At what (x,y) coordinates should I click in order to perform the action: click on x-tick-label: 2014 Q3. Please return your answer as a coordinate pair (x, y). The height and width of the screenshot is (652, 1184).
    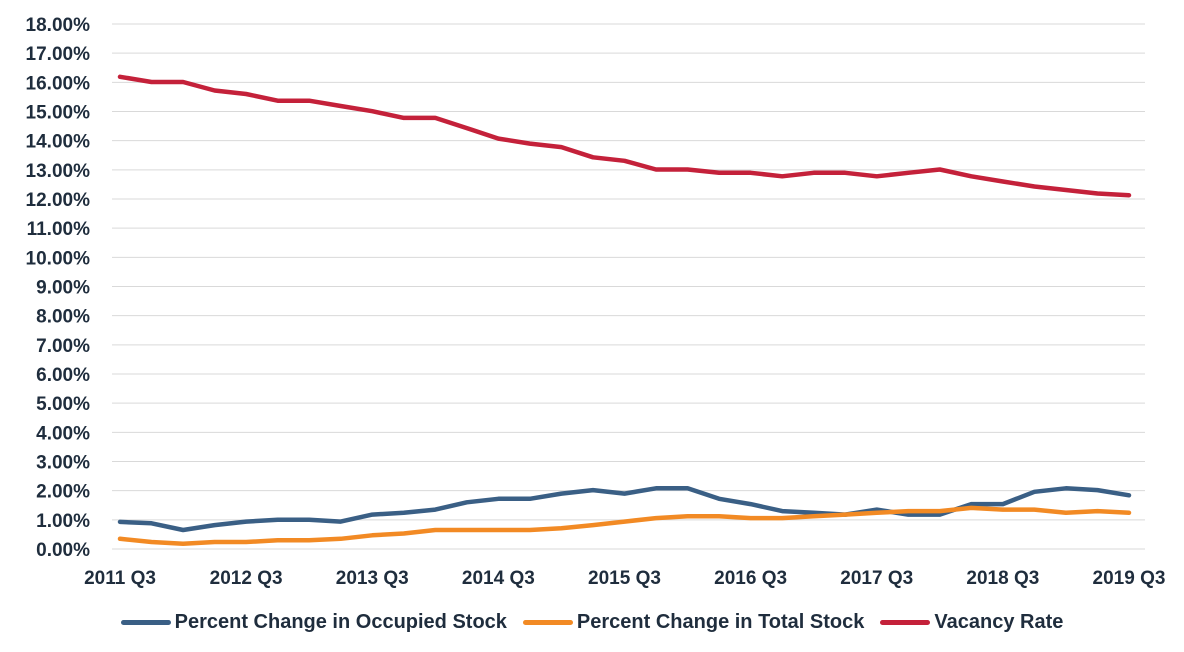
    Looking at the image, I should click on (498, 578).